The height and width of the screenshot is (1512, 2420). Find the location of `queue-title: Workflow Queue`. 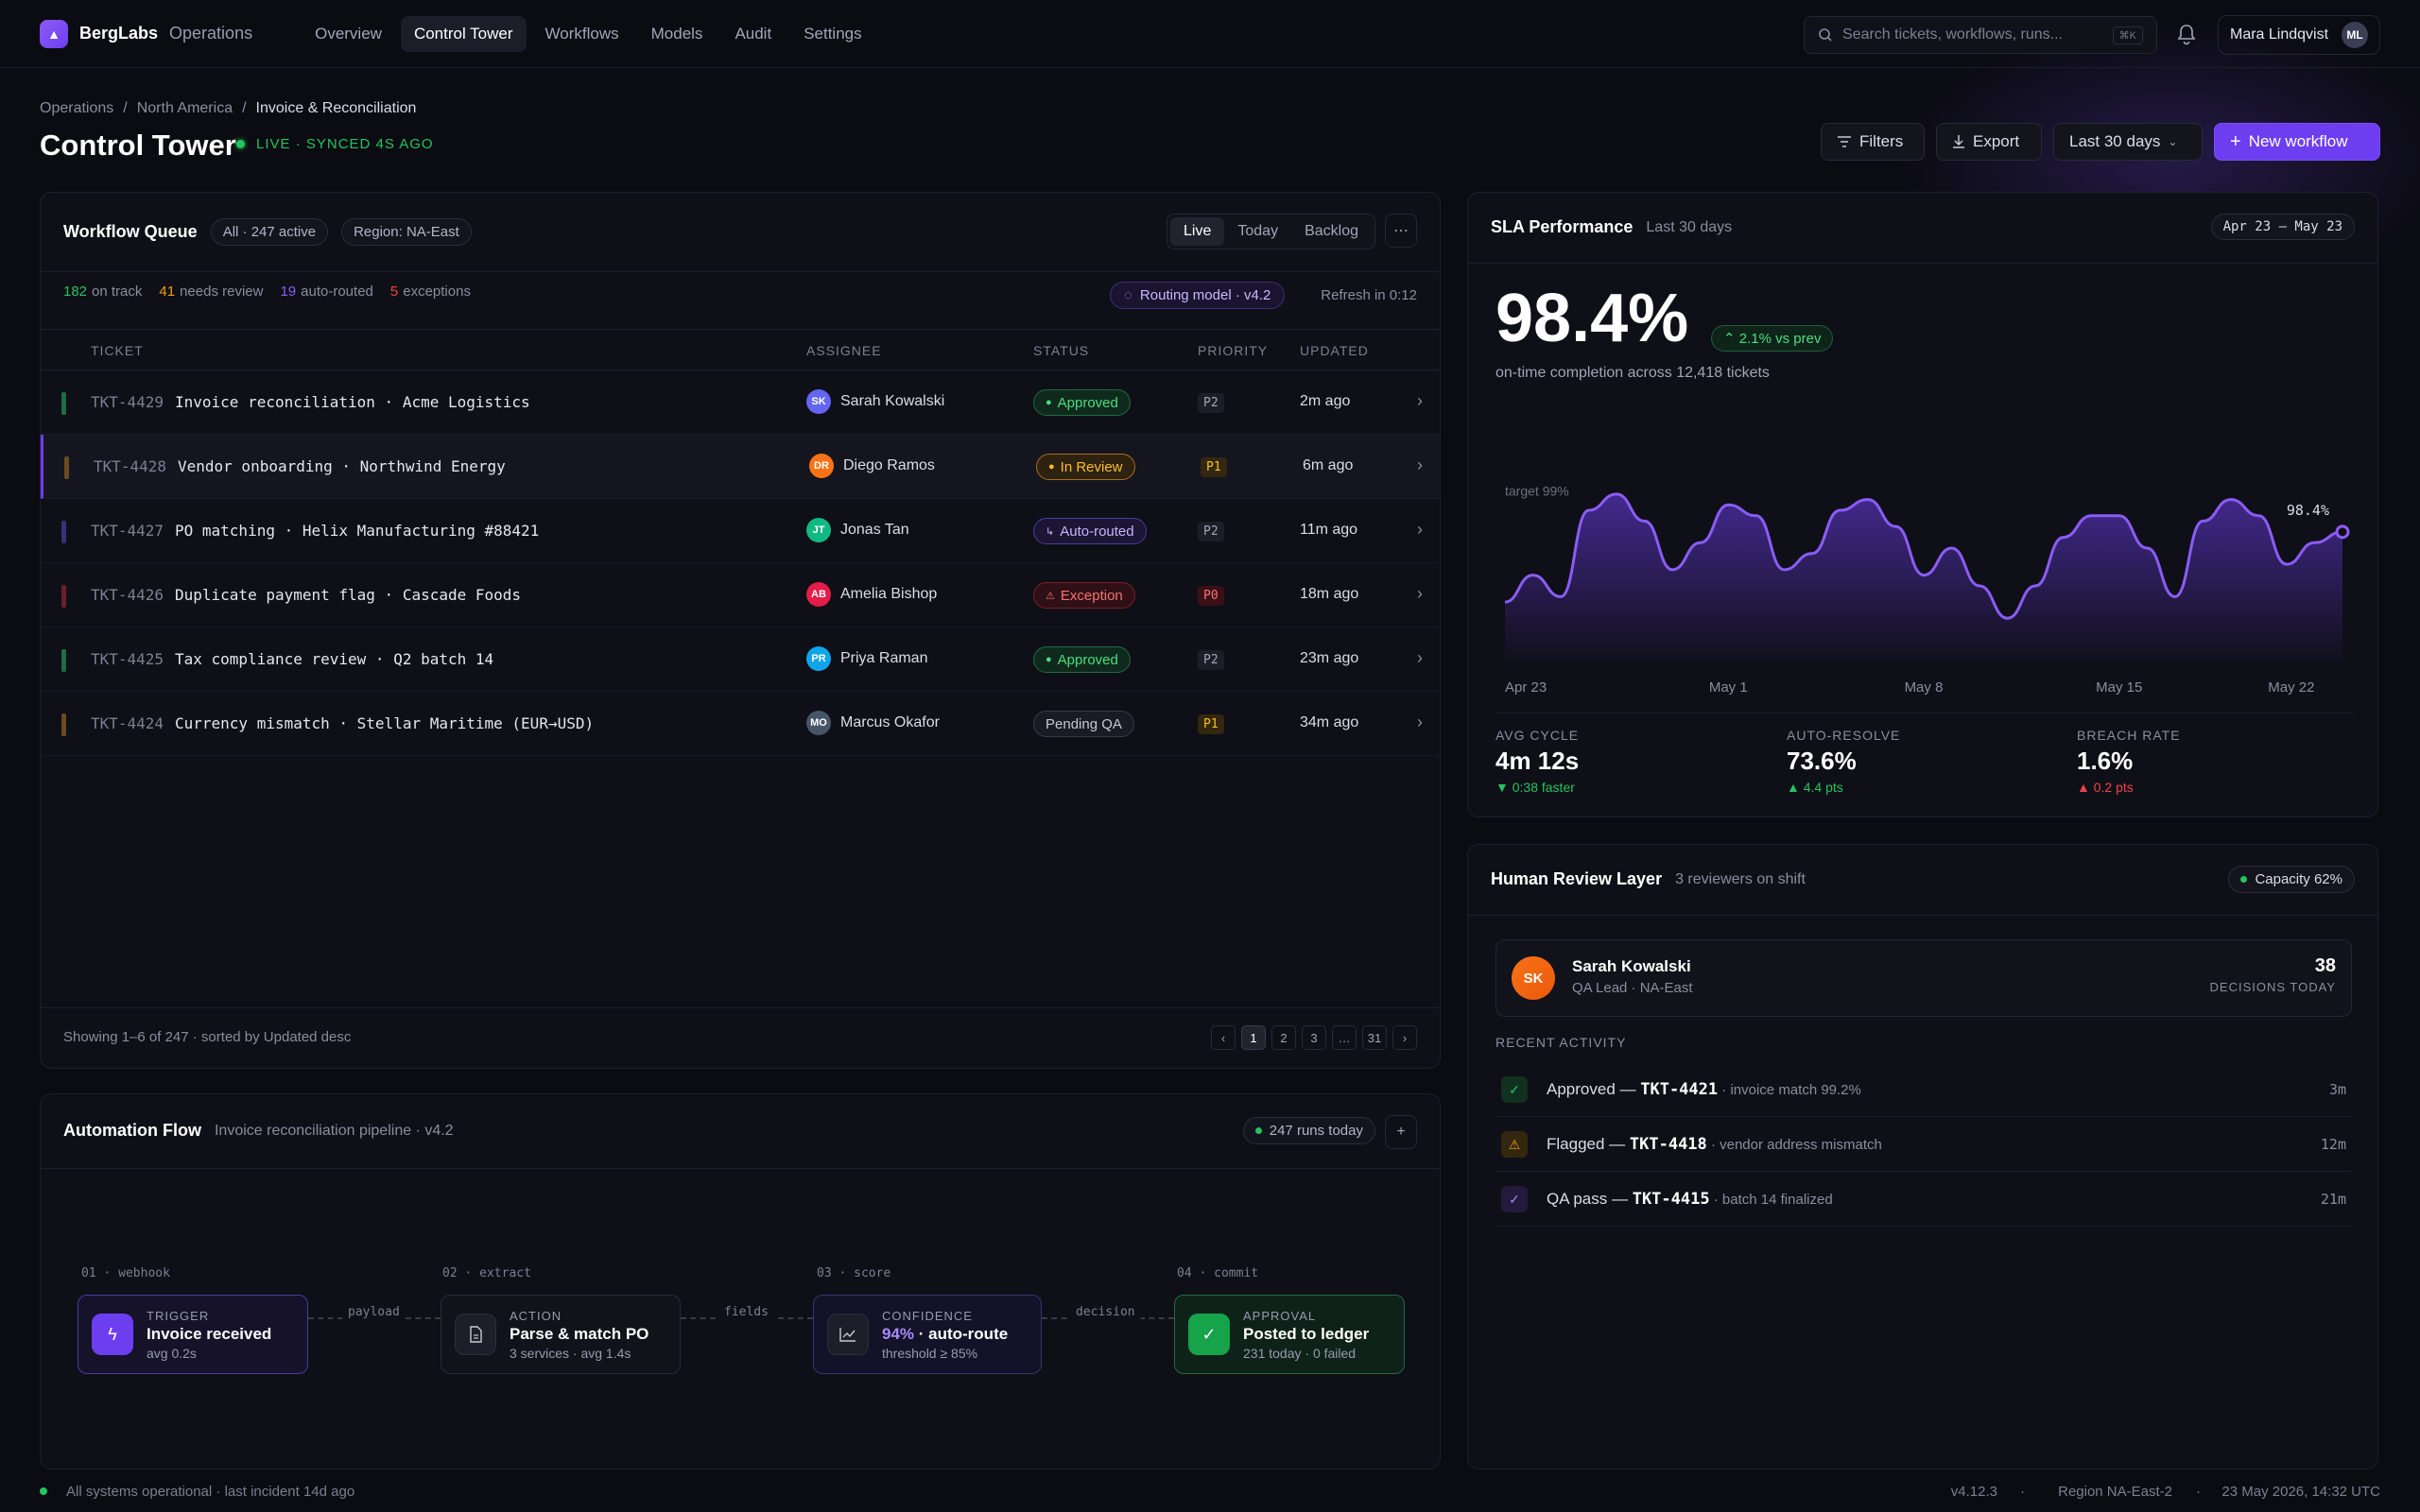

queue-title: Workflow Queue is located at coordinates (130, 231).